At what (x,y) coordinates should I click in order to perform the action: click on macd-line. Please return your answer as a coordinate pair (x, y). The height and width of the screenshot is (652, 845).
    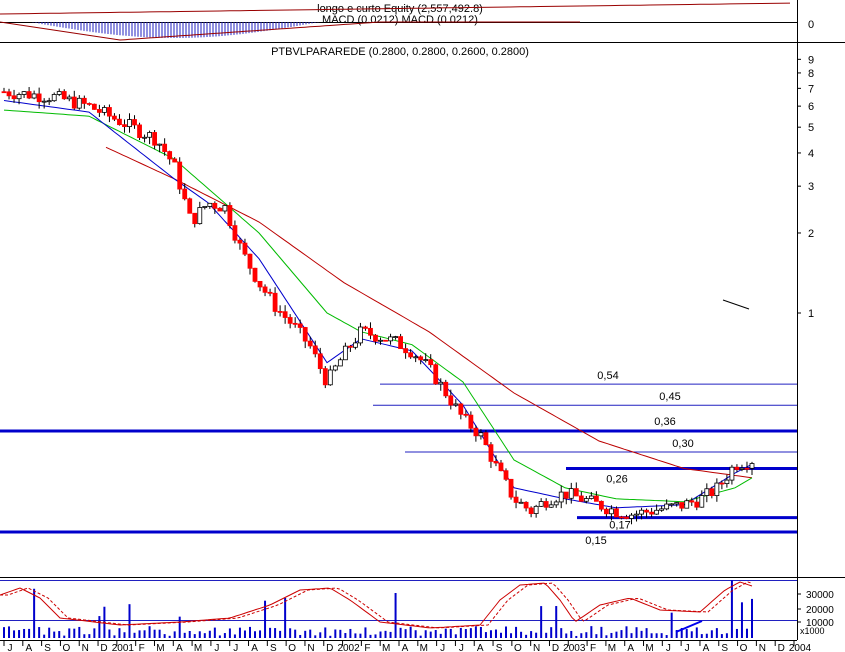
    Looking at the image, I should click on (290, 31).